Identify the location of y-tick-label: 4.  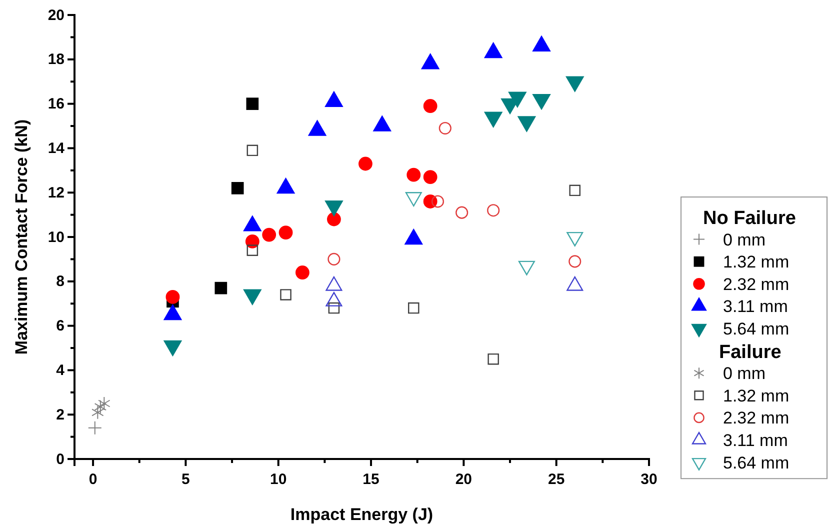
(61, 370).